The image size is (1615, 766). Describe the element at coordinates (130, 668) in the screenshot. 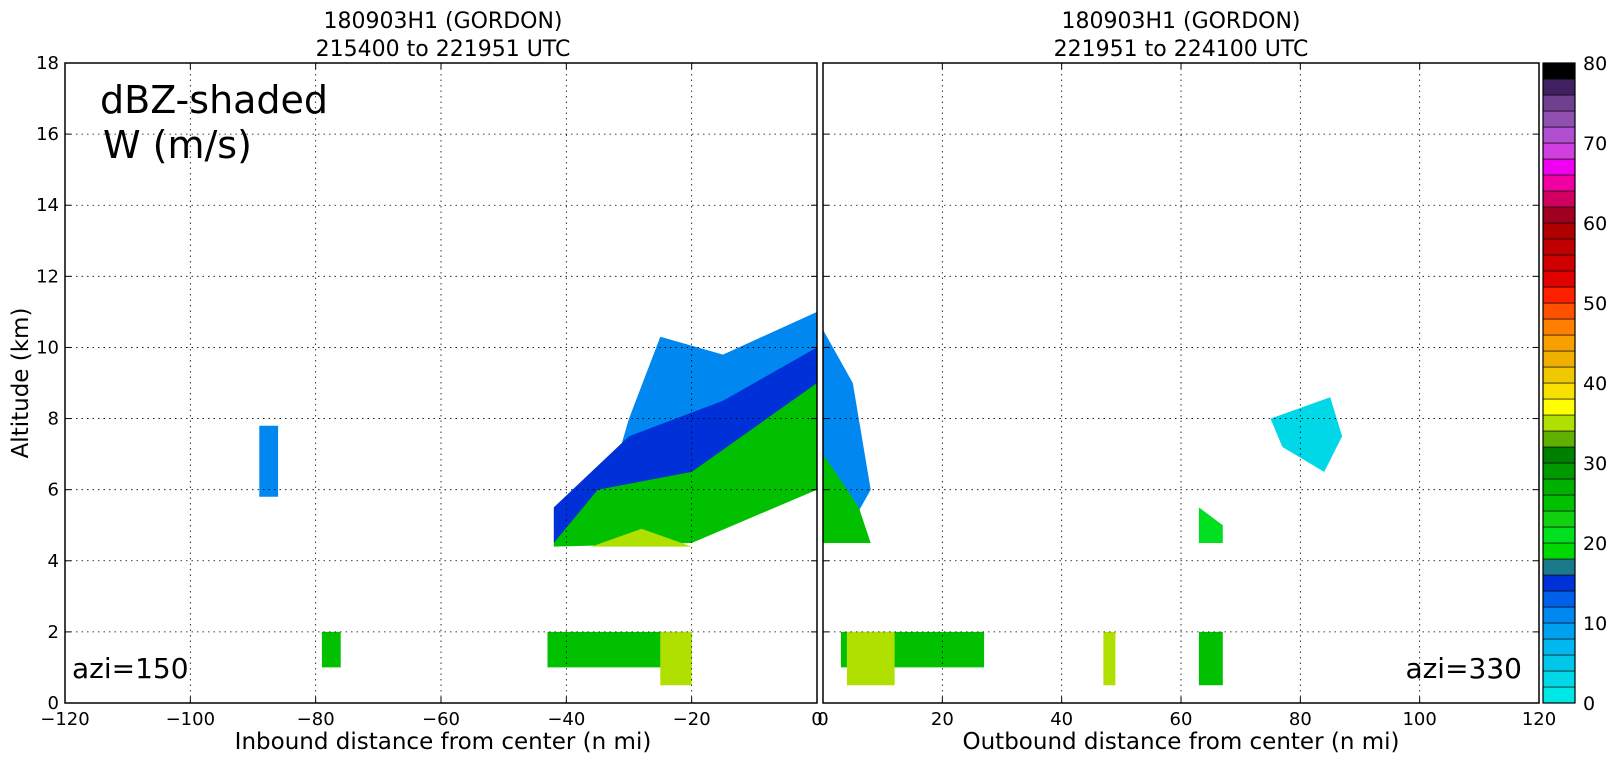

I see `left-annotation-azi: azi=150` at that location.